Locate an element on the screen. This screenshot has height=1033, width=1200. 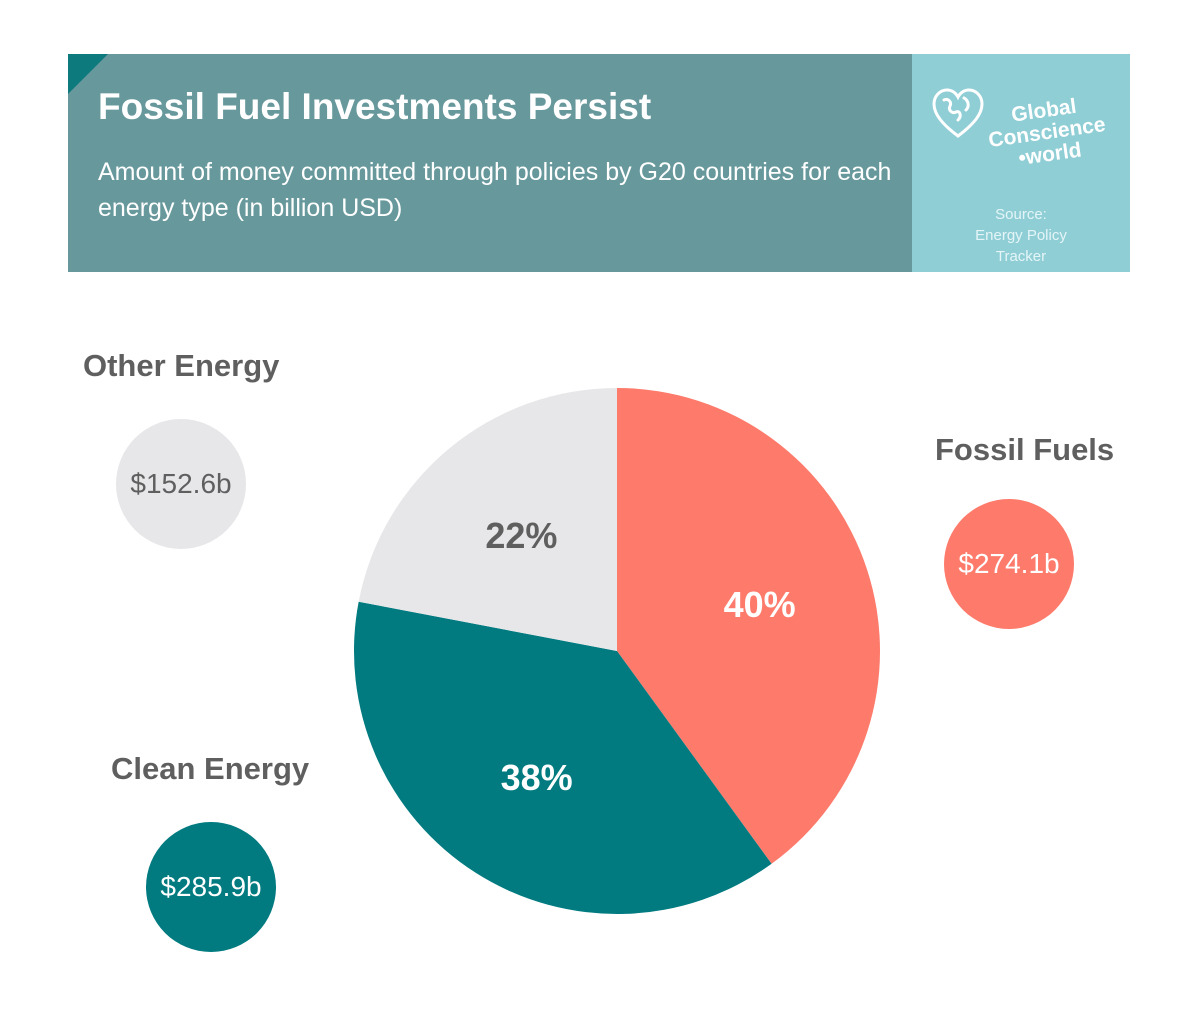
source-line: Tracker is located at coordinates (1021, 256).